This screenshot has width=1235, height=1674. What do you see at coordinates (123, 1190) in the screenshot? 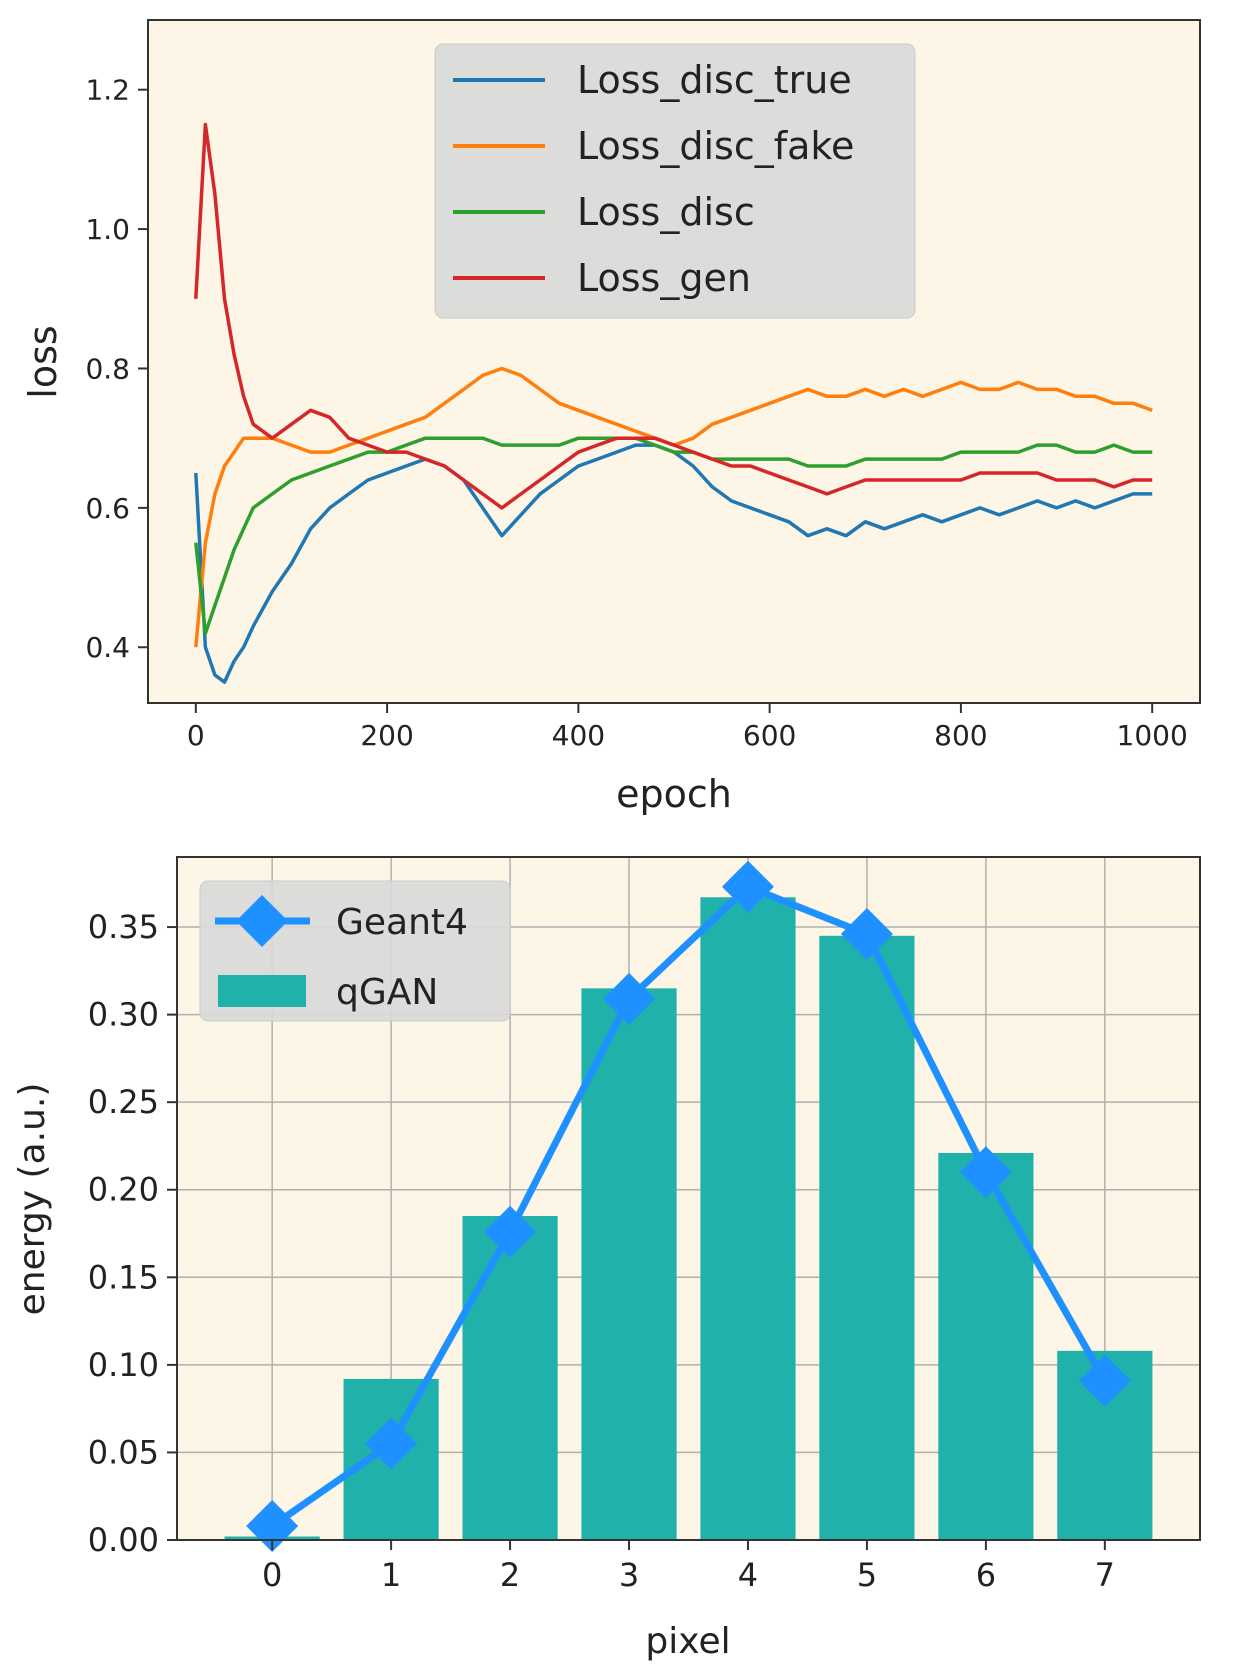
I see `energy-y-tick-label: 0.20` at bounding box center [123, 1190].